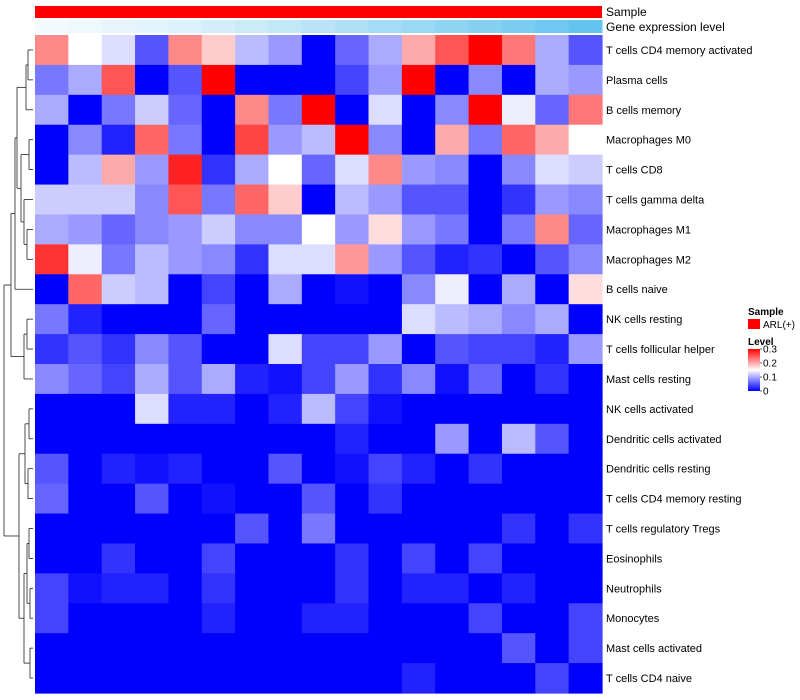 The width and height of the screenshot is (800, 700). I want to click on legend-sample-entry: ARL(+), so click(779, 325).